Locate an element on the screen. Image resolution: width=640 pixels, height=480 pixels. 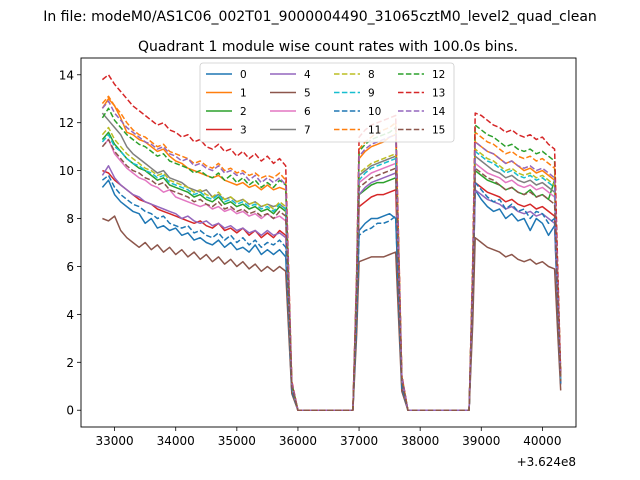
x-tick-label: 33000 is located at coordinates (115, 441).